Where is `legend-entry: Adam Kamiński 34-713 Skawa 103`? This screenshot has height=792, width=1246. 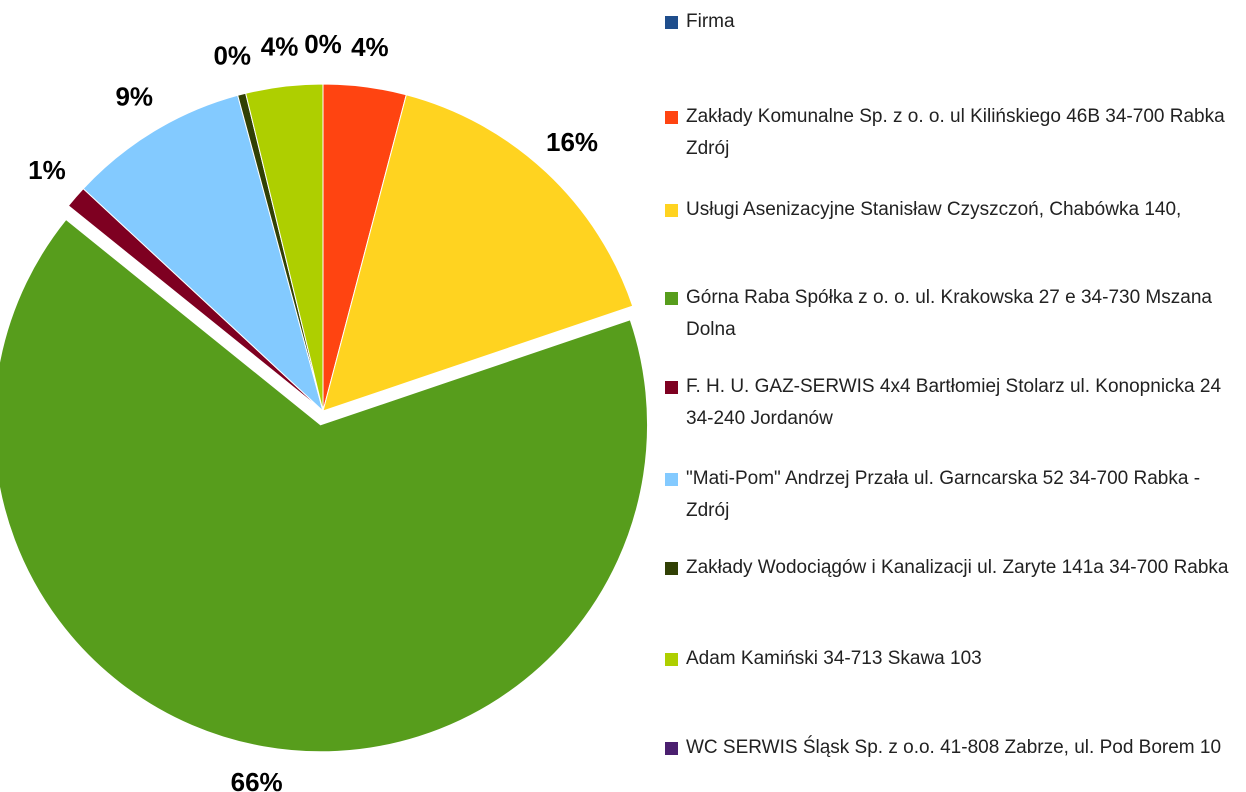
legend-entry: Adam Kamiński 34-713 Skawa 103 is located at coordinates (952, 659).